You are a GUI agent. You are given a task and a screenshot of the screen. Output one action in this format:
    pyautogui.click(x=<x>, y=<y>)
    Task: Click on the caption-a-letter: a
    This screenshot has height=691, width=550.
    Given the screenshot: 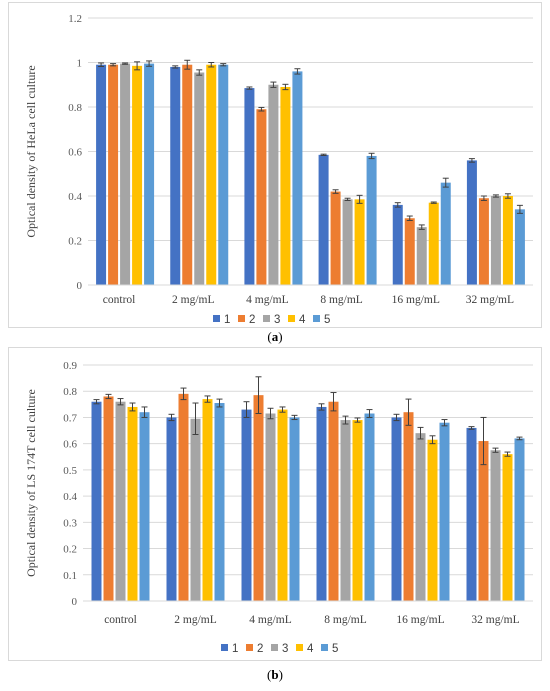 What is the action you would take?
    pyautogui.click(x=275, y=336)
    